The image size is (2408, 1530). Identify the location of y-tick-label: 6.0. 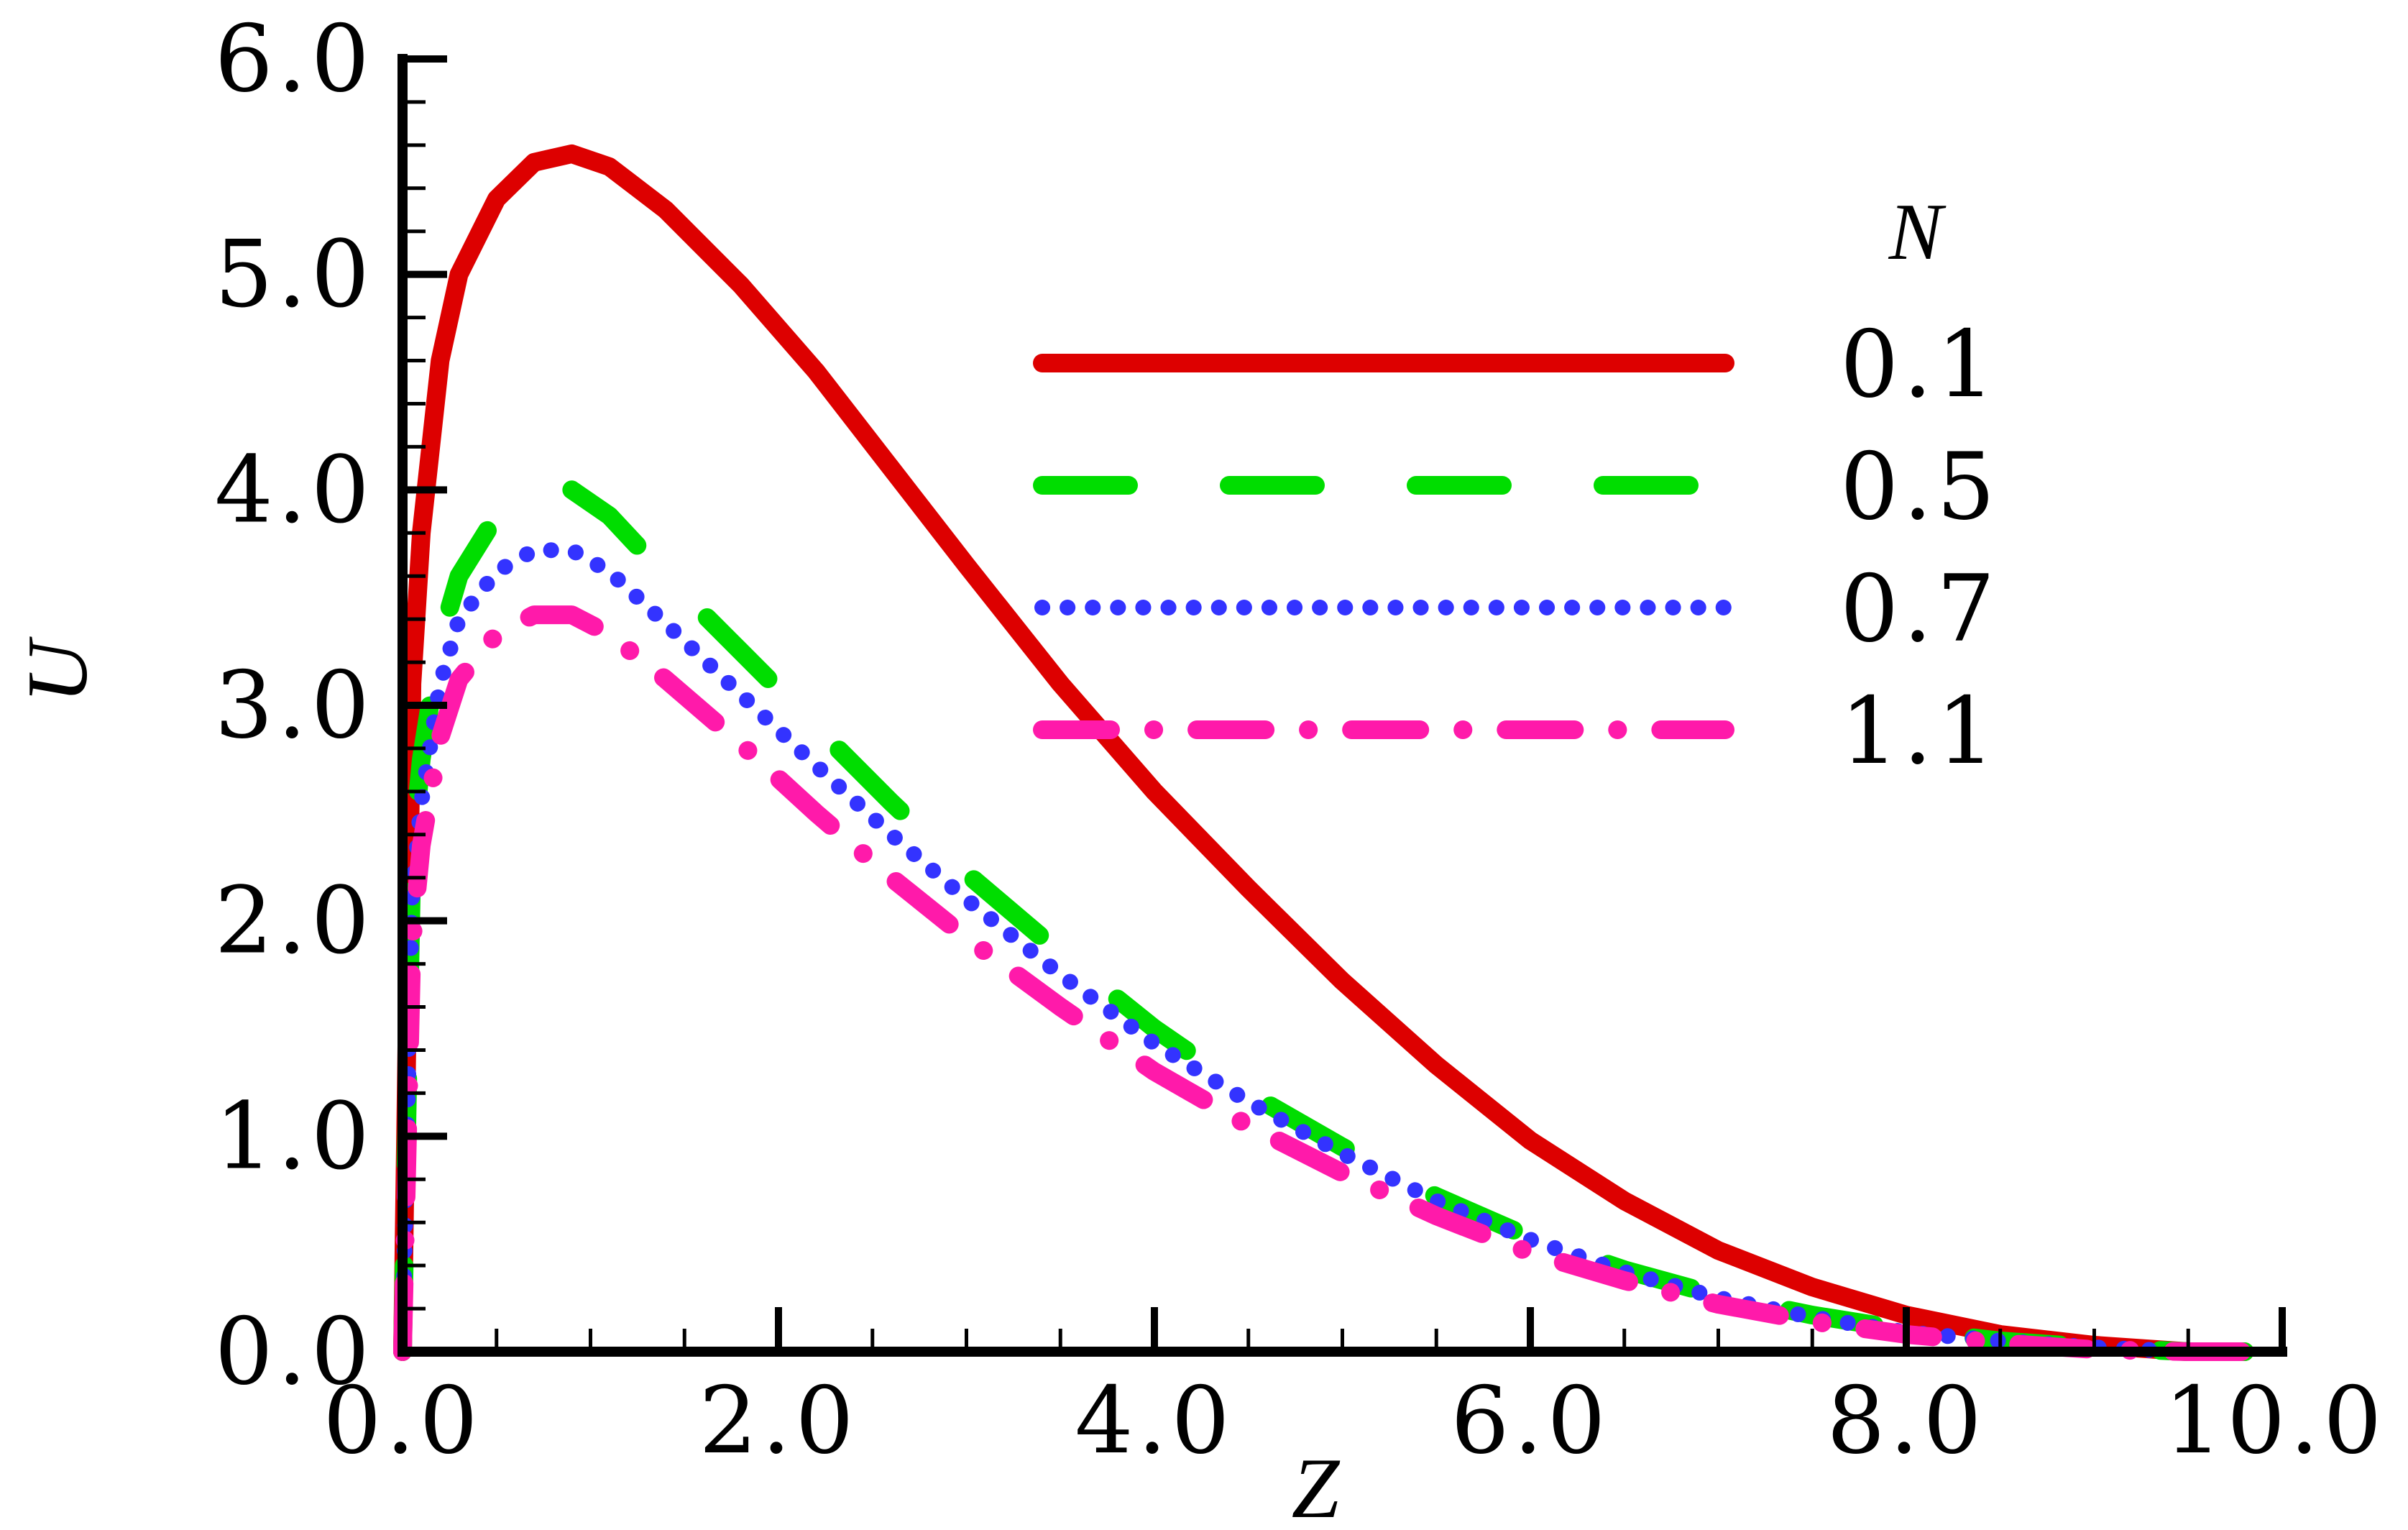
(294, 59).